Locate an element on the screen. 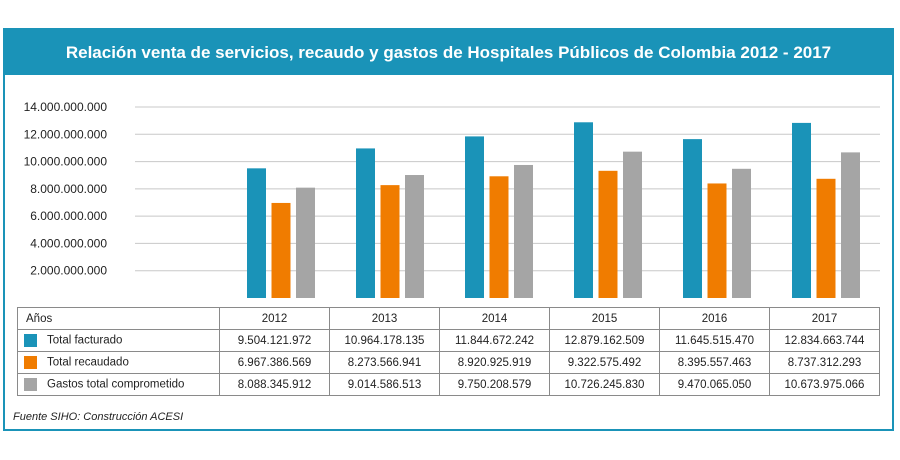  y-tick-label: 12.000.000.000 is located at coordinates (66, 134).